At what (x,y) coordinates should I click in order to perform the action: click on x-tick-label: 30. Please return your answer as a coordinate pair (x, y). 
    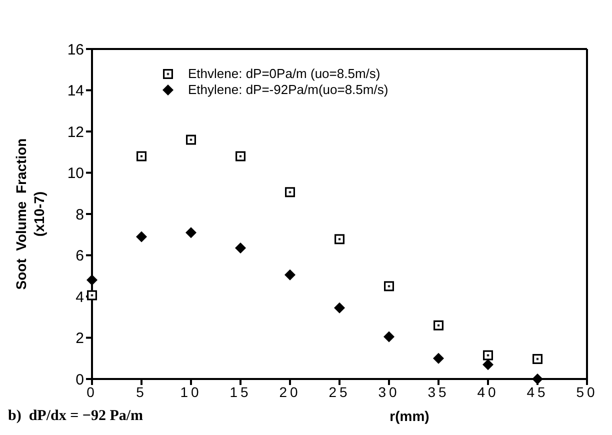
    Looking at the image, I should click on (389, 392).